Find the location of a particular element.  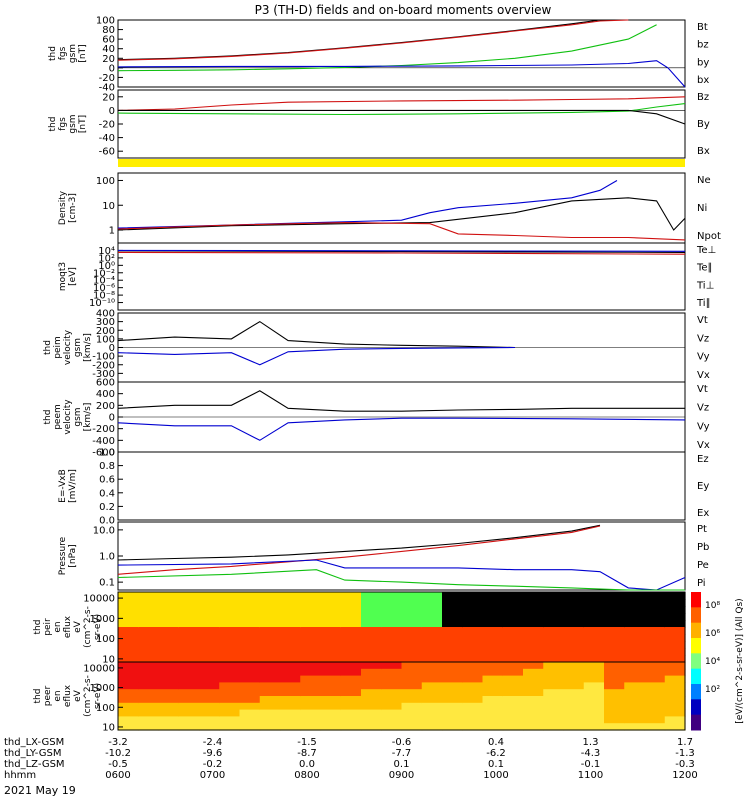

y-axis-label: [nT] is located at coordinates (83, 53).